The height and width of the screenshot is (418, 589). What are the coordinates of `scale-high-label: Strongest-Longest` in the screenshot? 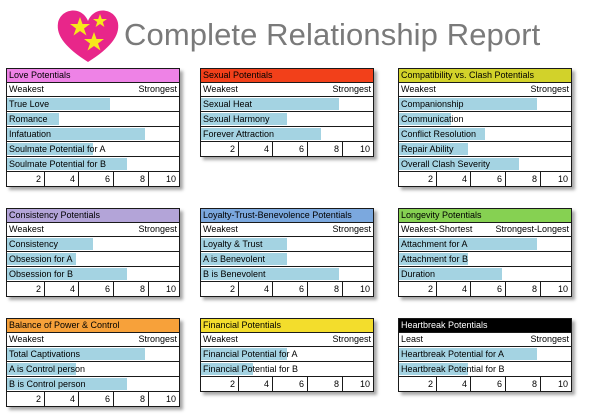 It's located at (532, 229).